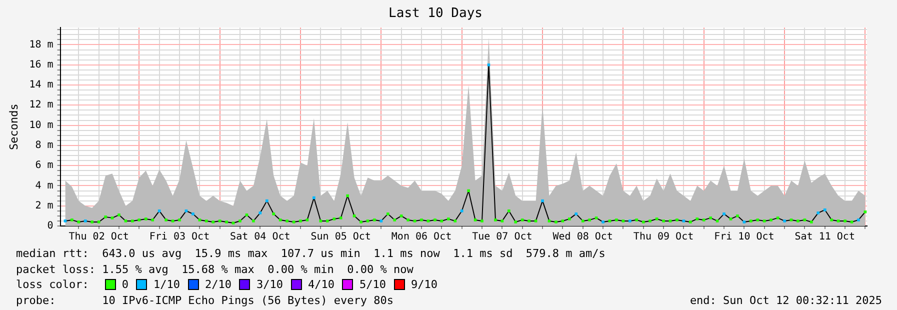 Image resolution: width=897 pixels, height=310 pixels. I want to click on text: packet loss: 1.55 % avg 15.68 % max 0.00 % min 0.00 % now, so click(215, 269).